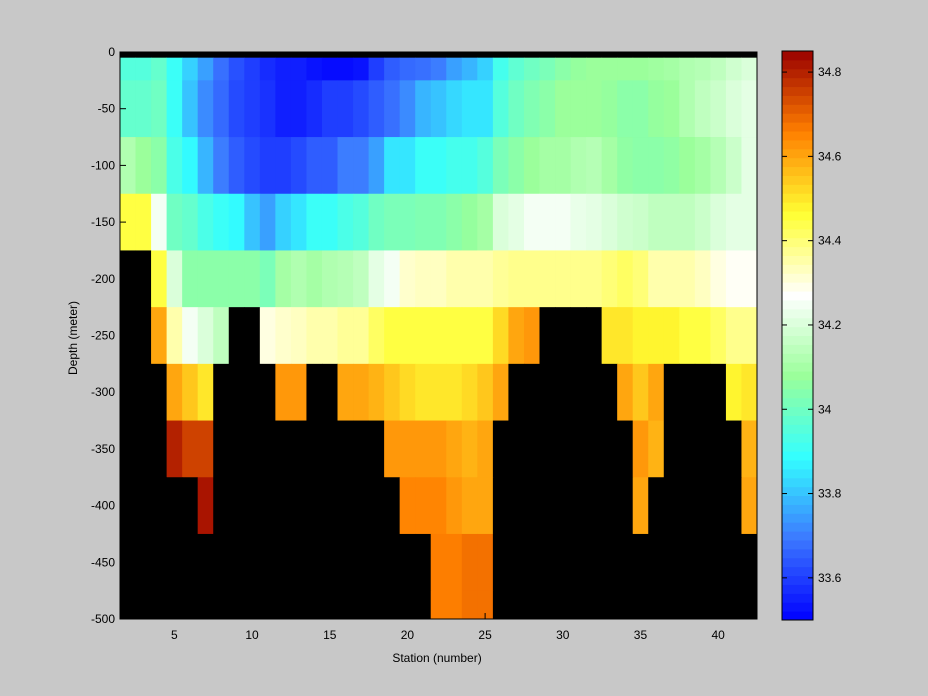  What do you see at coordinates (103, 165) in the screenshot?
I see `y-tick-label: -100` at bounding box center [103, 165].